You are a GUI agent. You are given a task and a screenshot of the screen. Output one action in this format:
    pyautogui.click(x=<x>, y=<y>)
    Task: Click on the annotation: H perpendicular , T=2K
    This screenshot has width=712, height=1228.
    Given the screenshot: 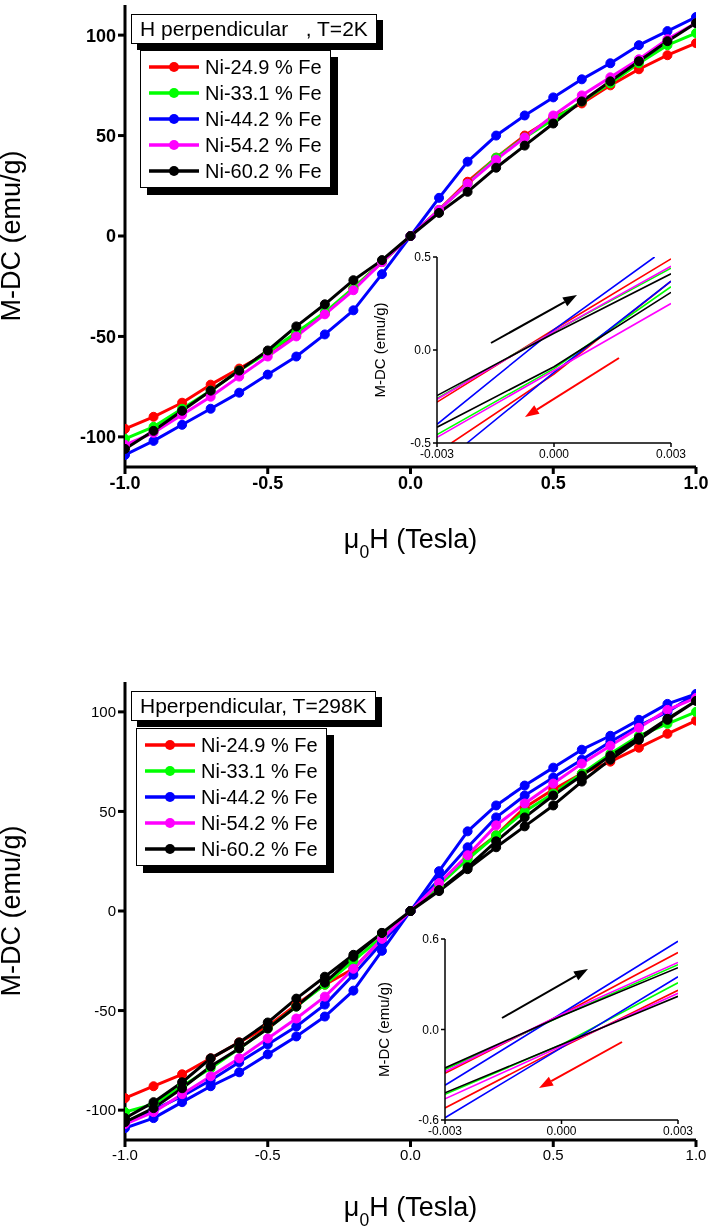 What is the action you would take?
    pyautogui.click(x=254, y=29)
    